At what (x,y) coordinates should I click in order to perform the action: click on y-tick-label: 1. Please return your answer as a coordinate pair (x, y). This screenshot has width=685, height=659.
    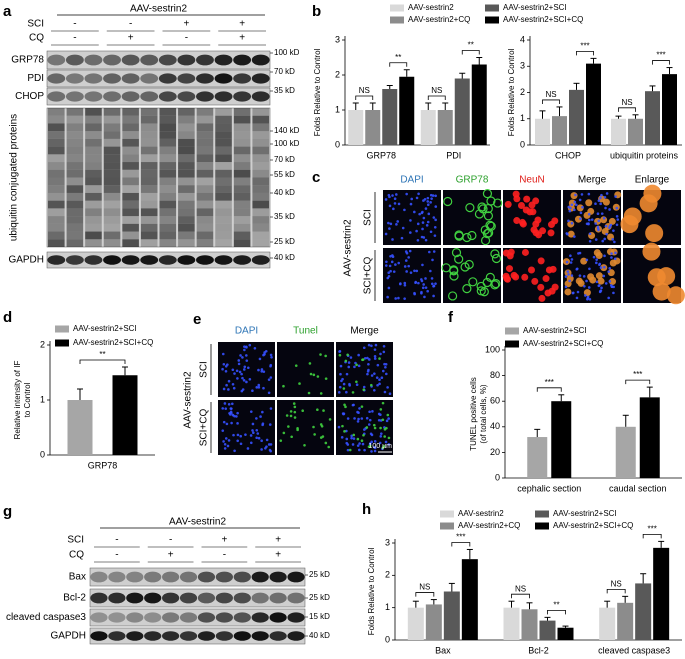
    Looking at the image, I should click on (522, 118).